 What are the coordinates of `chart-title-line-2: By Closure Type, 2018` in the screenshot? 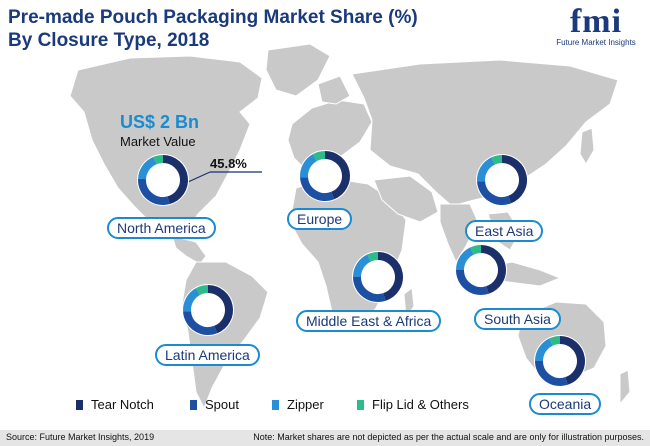 It's located at (109, 40).